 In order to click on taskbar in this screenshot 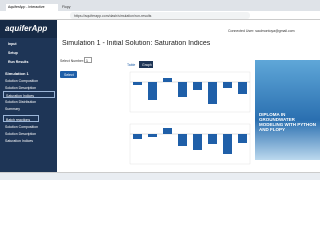, I will do `click(160, 176)`.